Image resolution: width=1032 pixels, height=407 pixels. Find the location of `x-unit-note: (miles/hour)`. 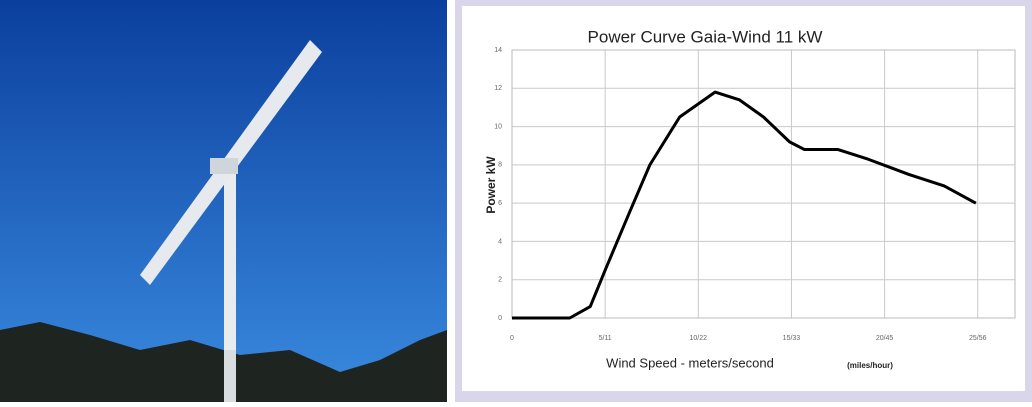

x-unit-note: (miles/hour) is located at coordinates (870, 365).